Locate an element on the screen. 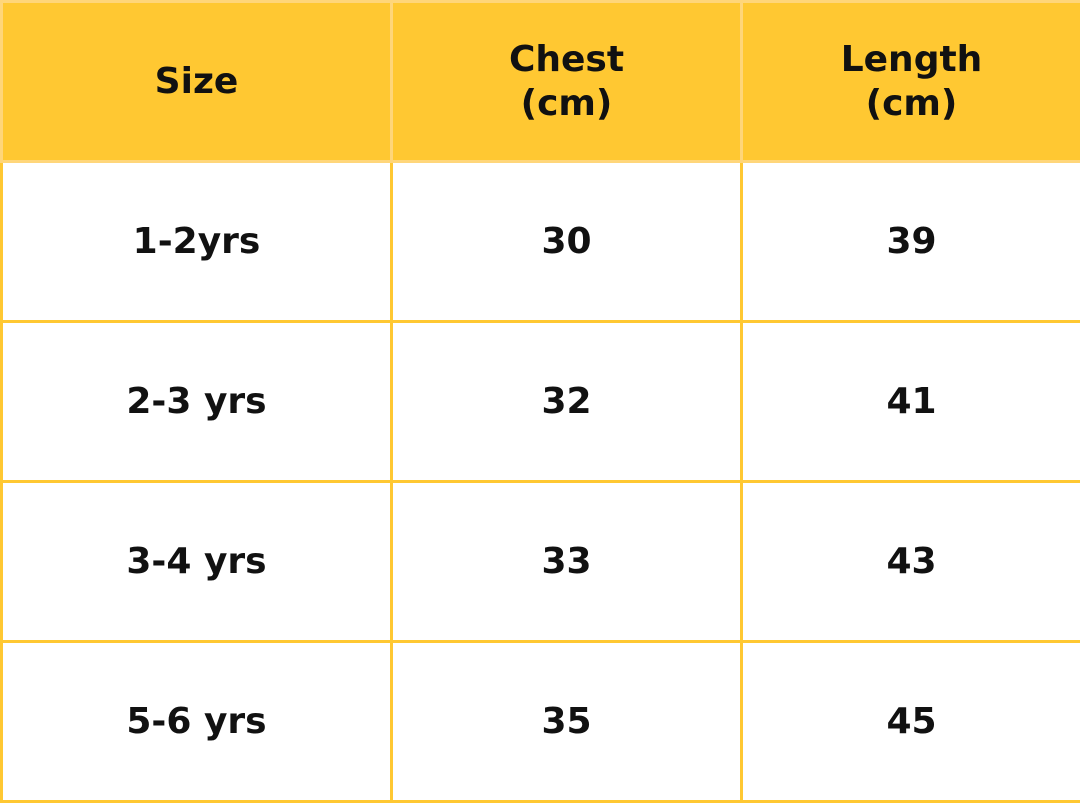 The image size is (1080, 803). header-label: Length (cm) is located at coordinates (911, 81).